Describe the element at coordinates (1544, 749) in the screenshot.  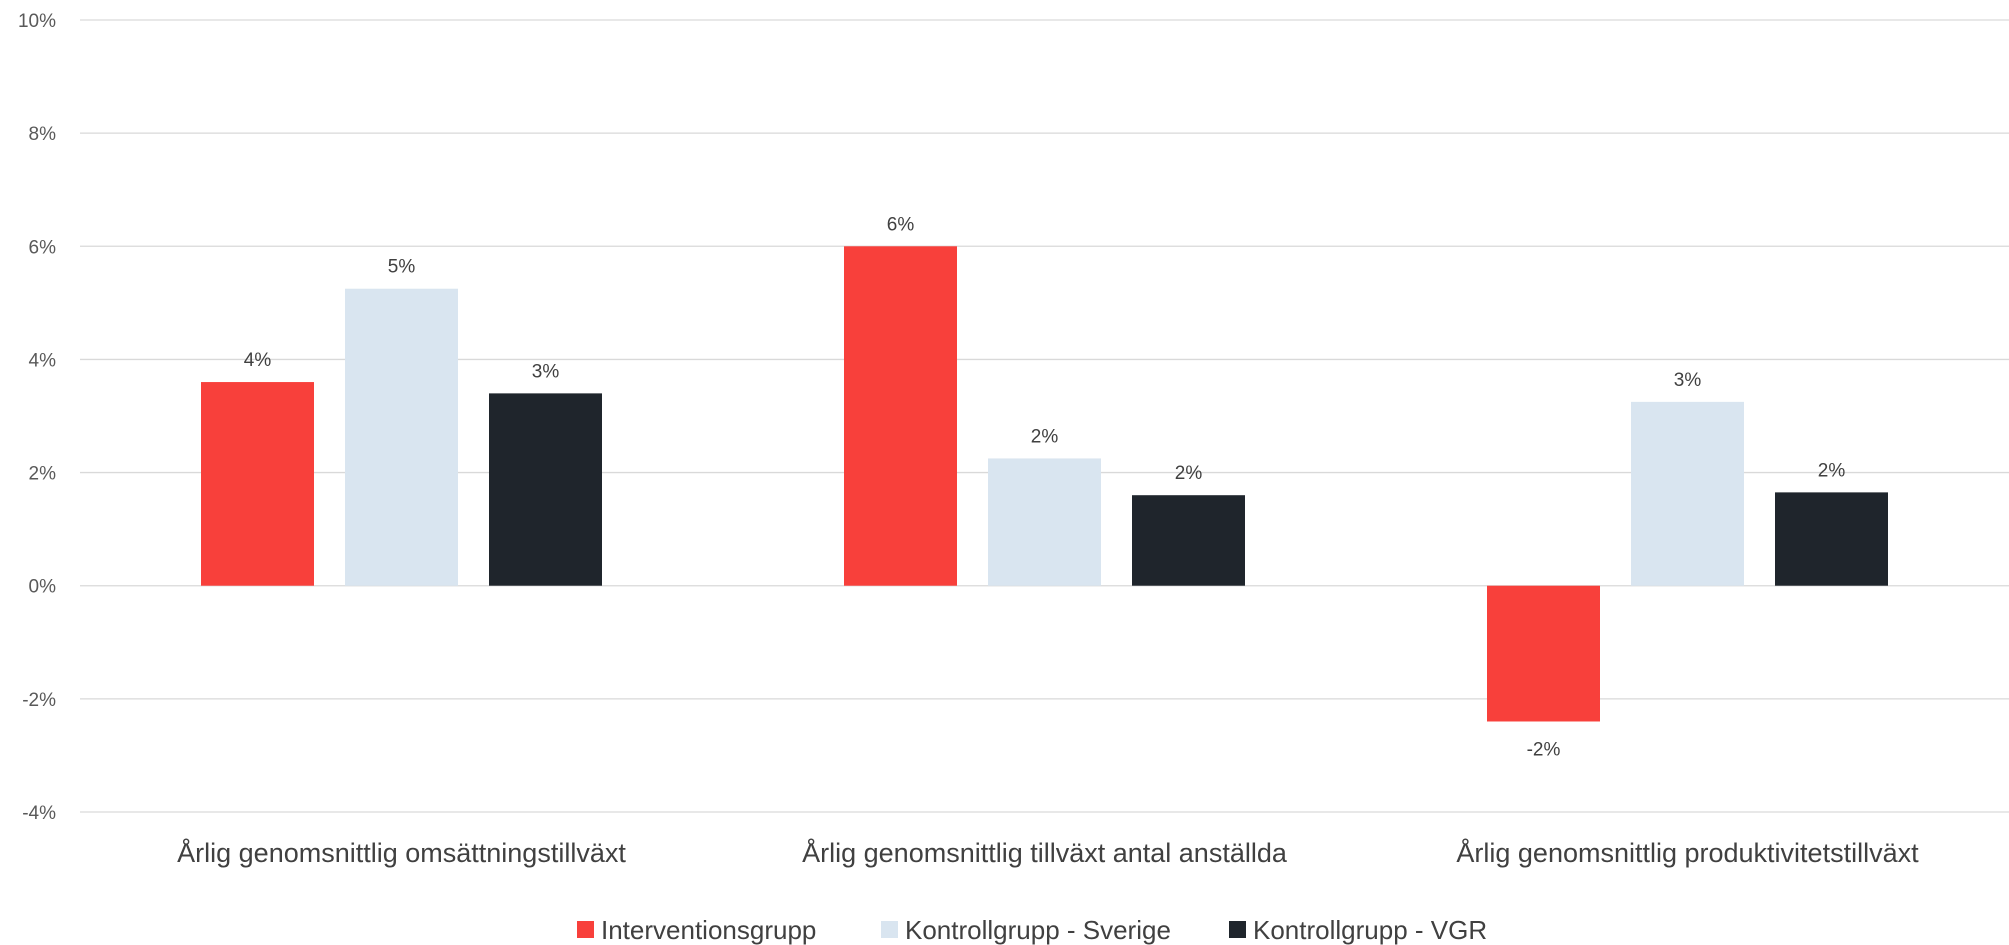
I see `data-label: -2%` at that location.